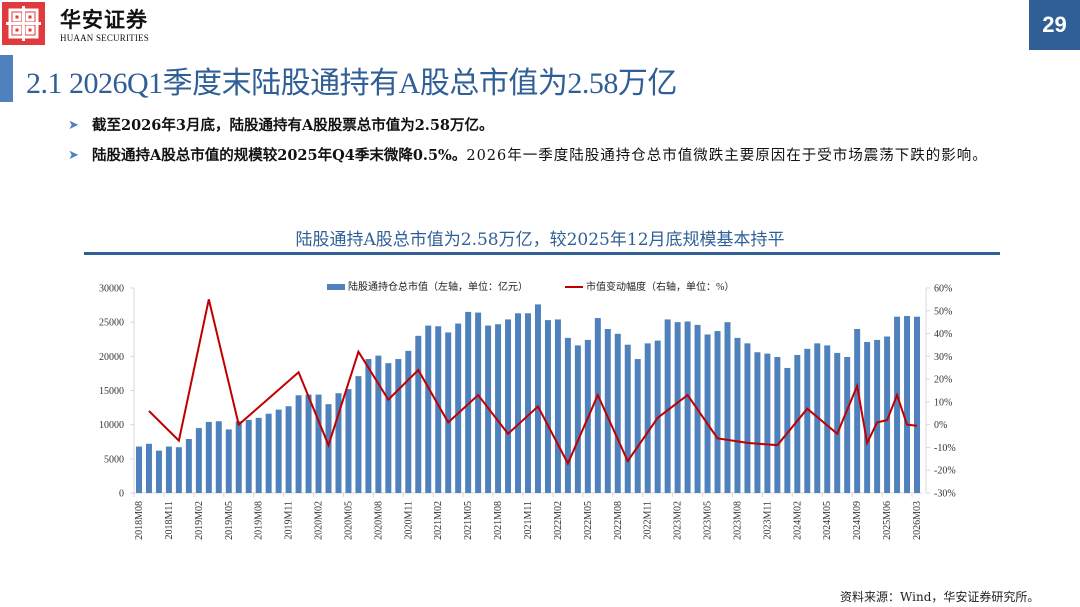  What do you see at coordinates (917, 520) in the screenshot?
I see `x-tick-label: 2026M03` at bounding box center [917, 520].